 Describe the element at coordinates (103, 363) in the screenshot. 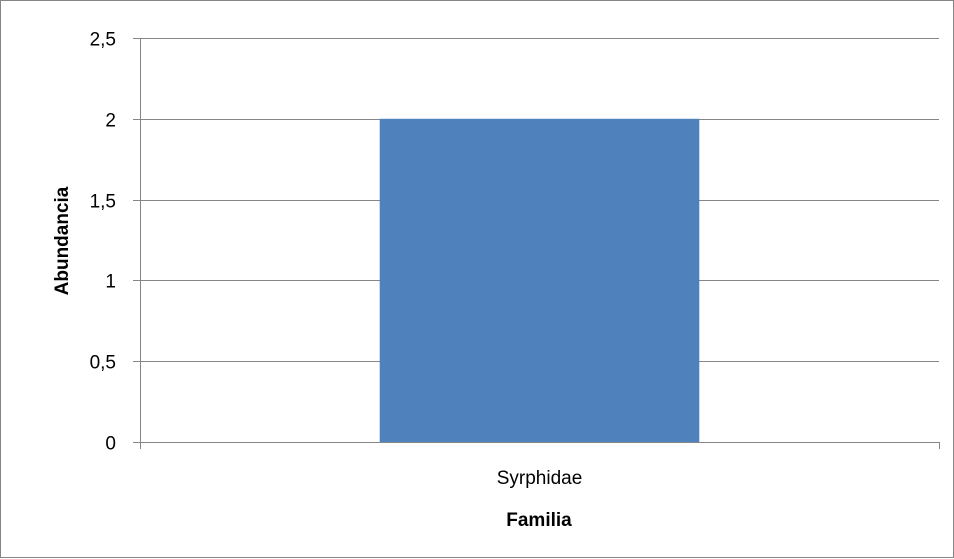

I see `y-tick-label: 0,5` at that location.